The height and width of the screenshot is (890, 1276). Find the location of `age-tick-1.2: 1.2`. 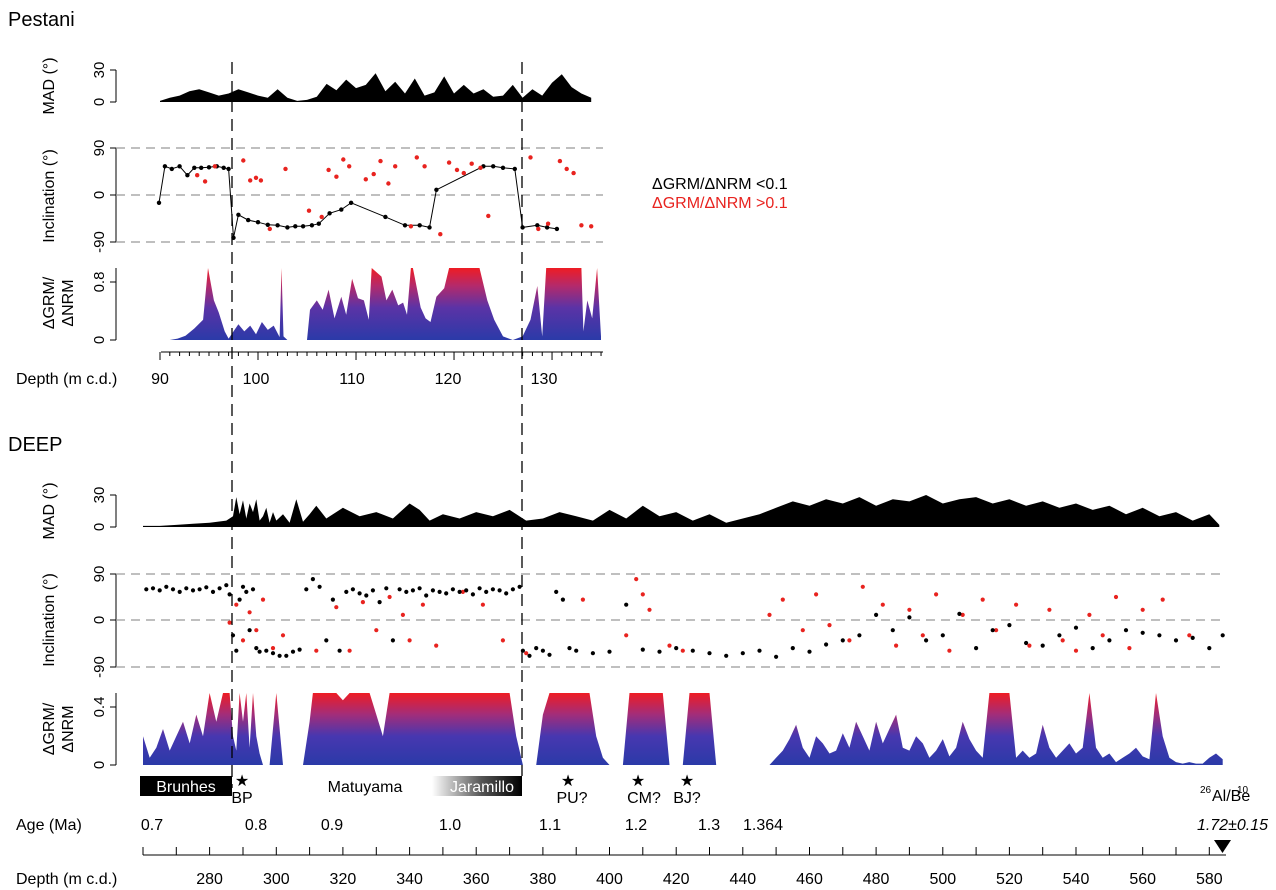

age-tick-1.2: 1.2 is located at coordinates (636, 825).